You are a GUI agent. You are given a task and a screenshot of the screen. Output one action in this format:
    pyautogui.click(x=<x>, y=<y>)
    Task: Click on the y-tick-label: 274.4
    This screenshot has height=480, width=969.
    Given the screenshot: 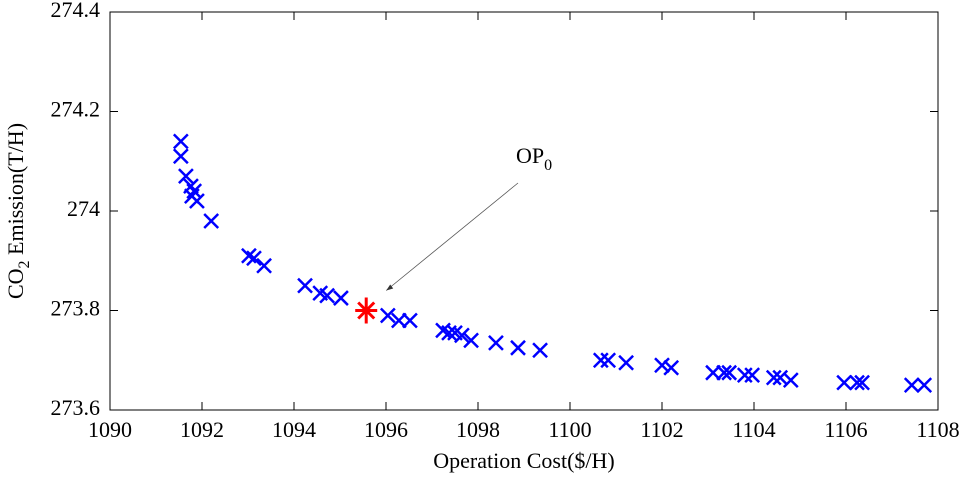 What is the action you would take?
    pyautogui.click(x=76, y=11)
    